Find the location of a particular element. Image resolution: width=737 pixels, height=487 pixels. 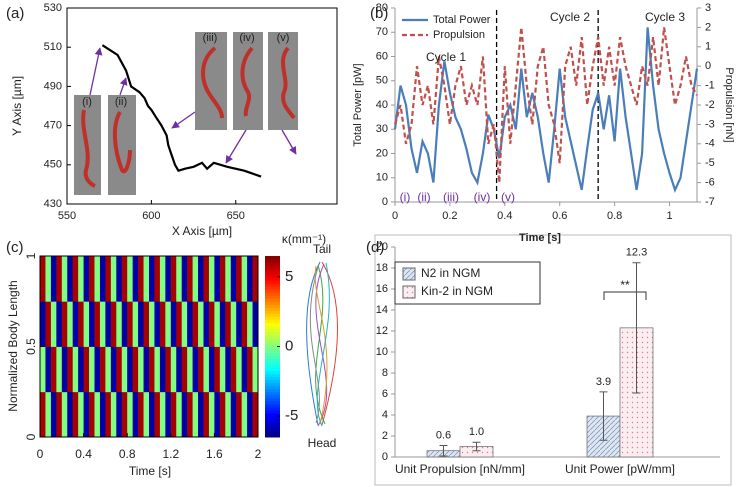

legend-label: N2 in NGM is located at coordinates (450, 273).